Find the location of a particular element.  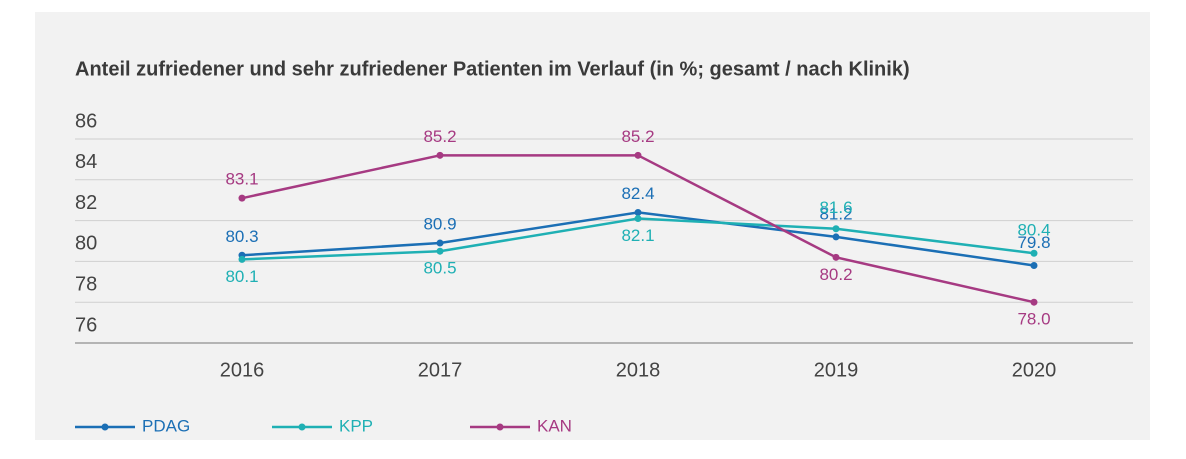

data-label: 79.8 is located at coordinates (1033, 242).